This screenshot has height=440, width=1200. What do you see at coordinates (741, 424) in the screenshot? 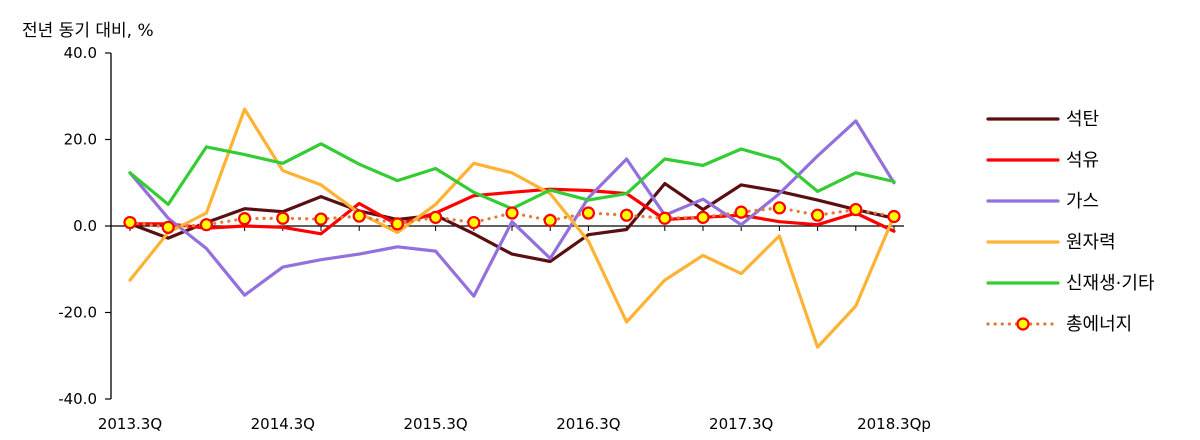
I see `x-tick-label: 2017.3Q` at bounding box center [741, 424].